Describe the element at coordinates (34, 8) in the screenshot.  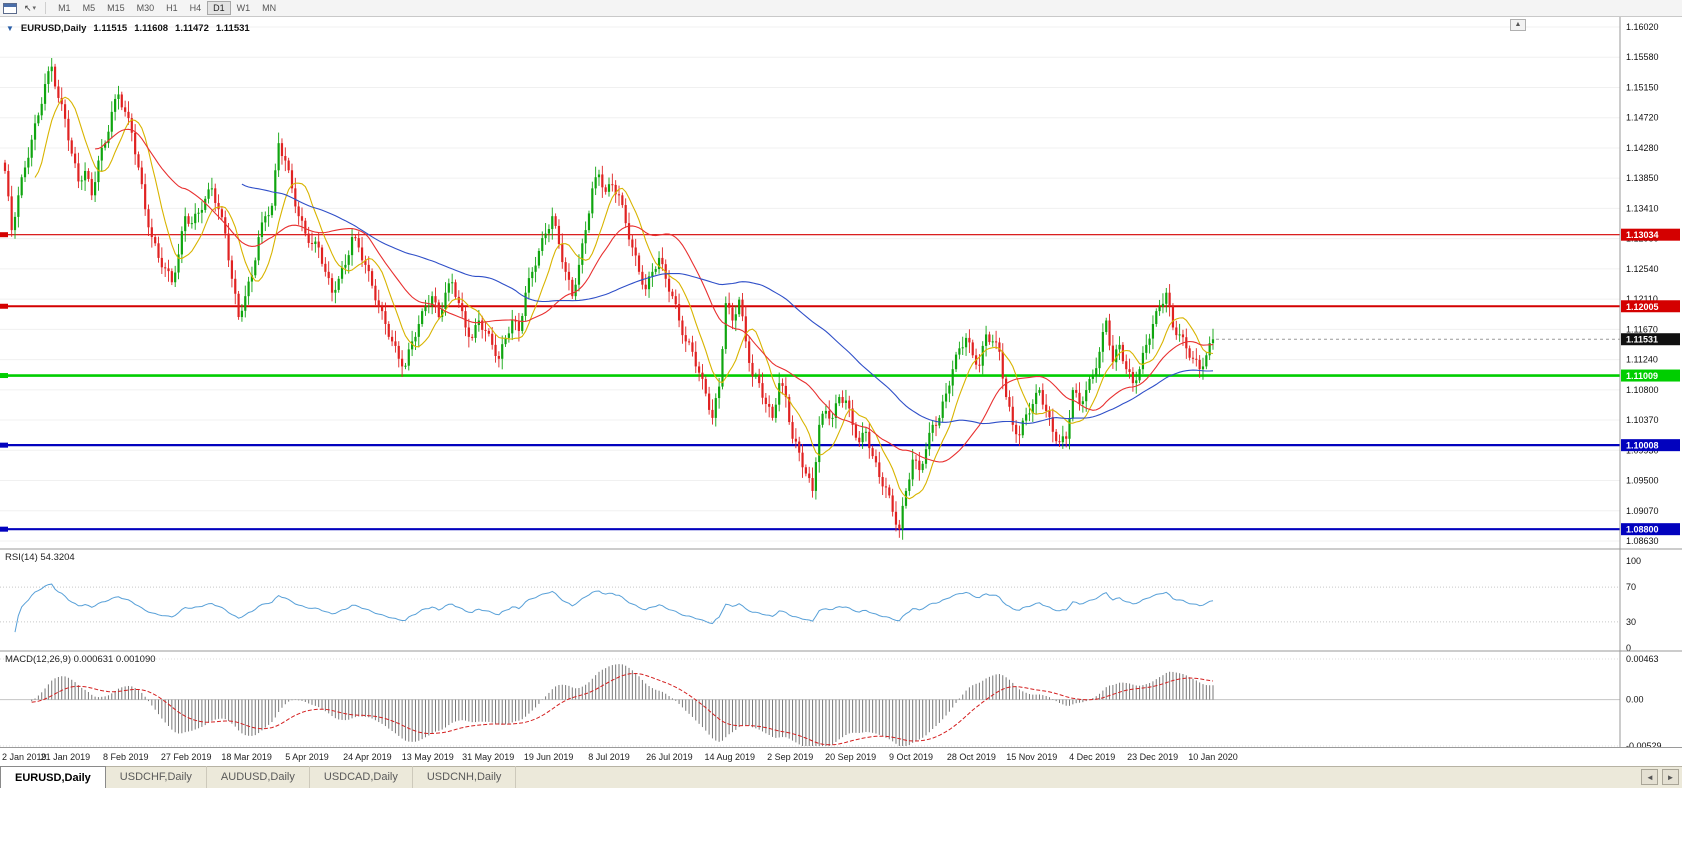
I see `chevron-down-icon: ▾` at that location.